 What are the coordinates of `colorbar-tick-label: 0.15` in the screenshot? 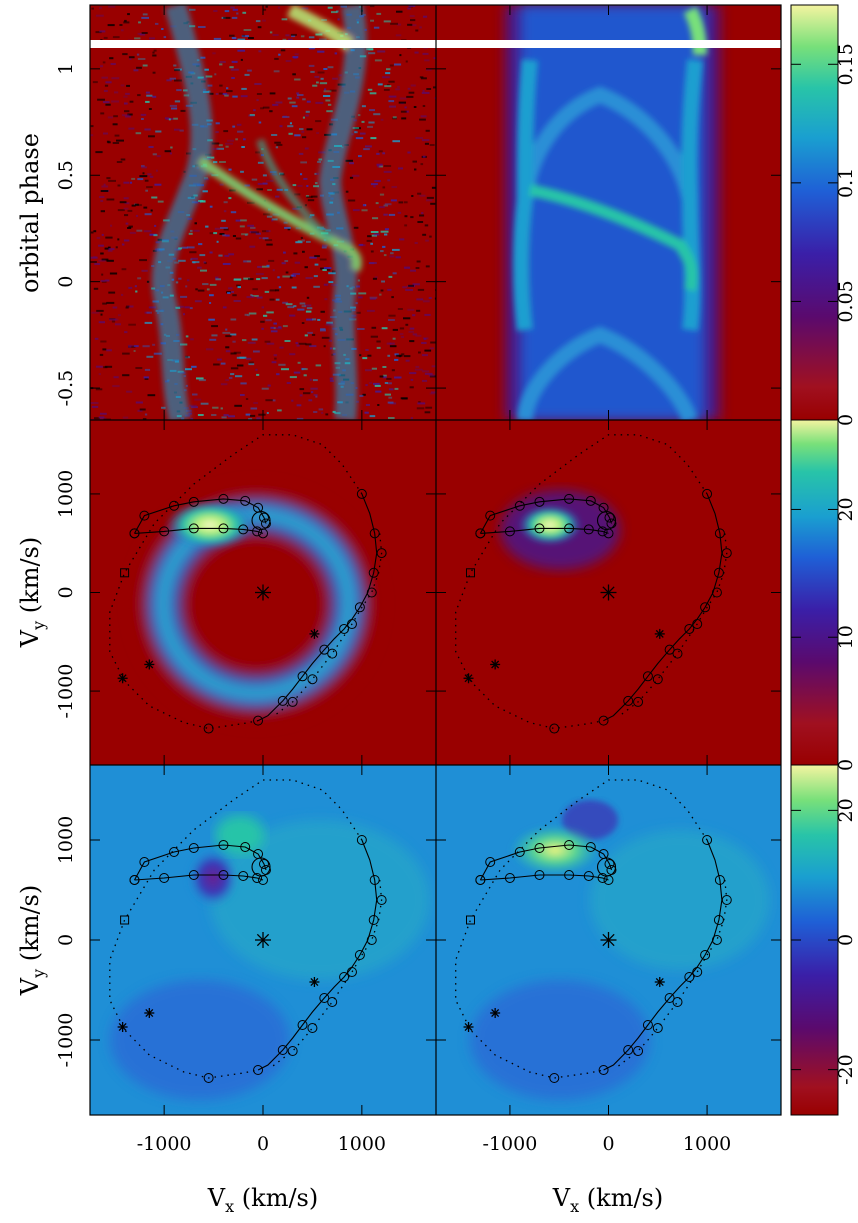 It's located at (846, 64).